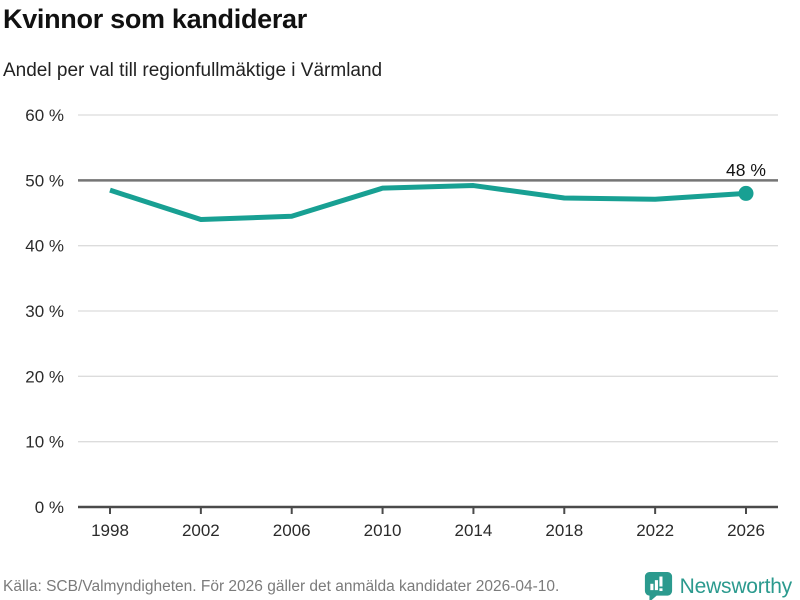 Image resolution: width=800 pixels, height=600 pixels. What do you see at coordinates (746, 170) in the screenshot?
I see `end-point-label: 48 %` at bounding box center [746, 170].